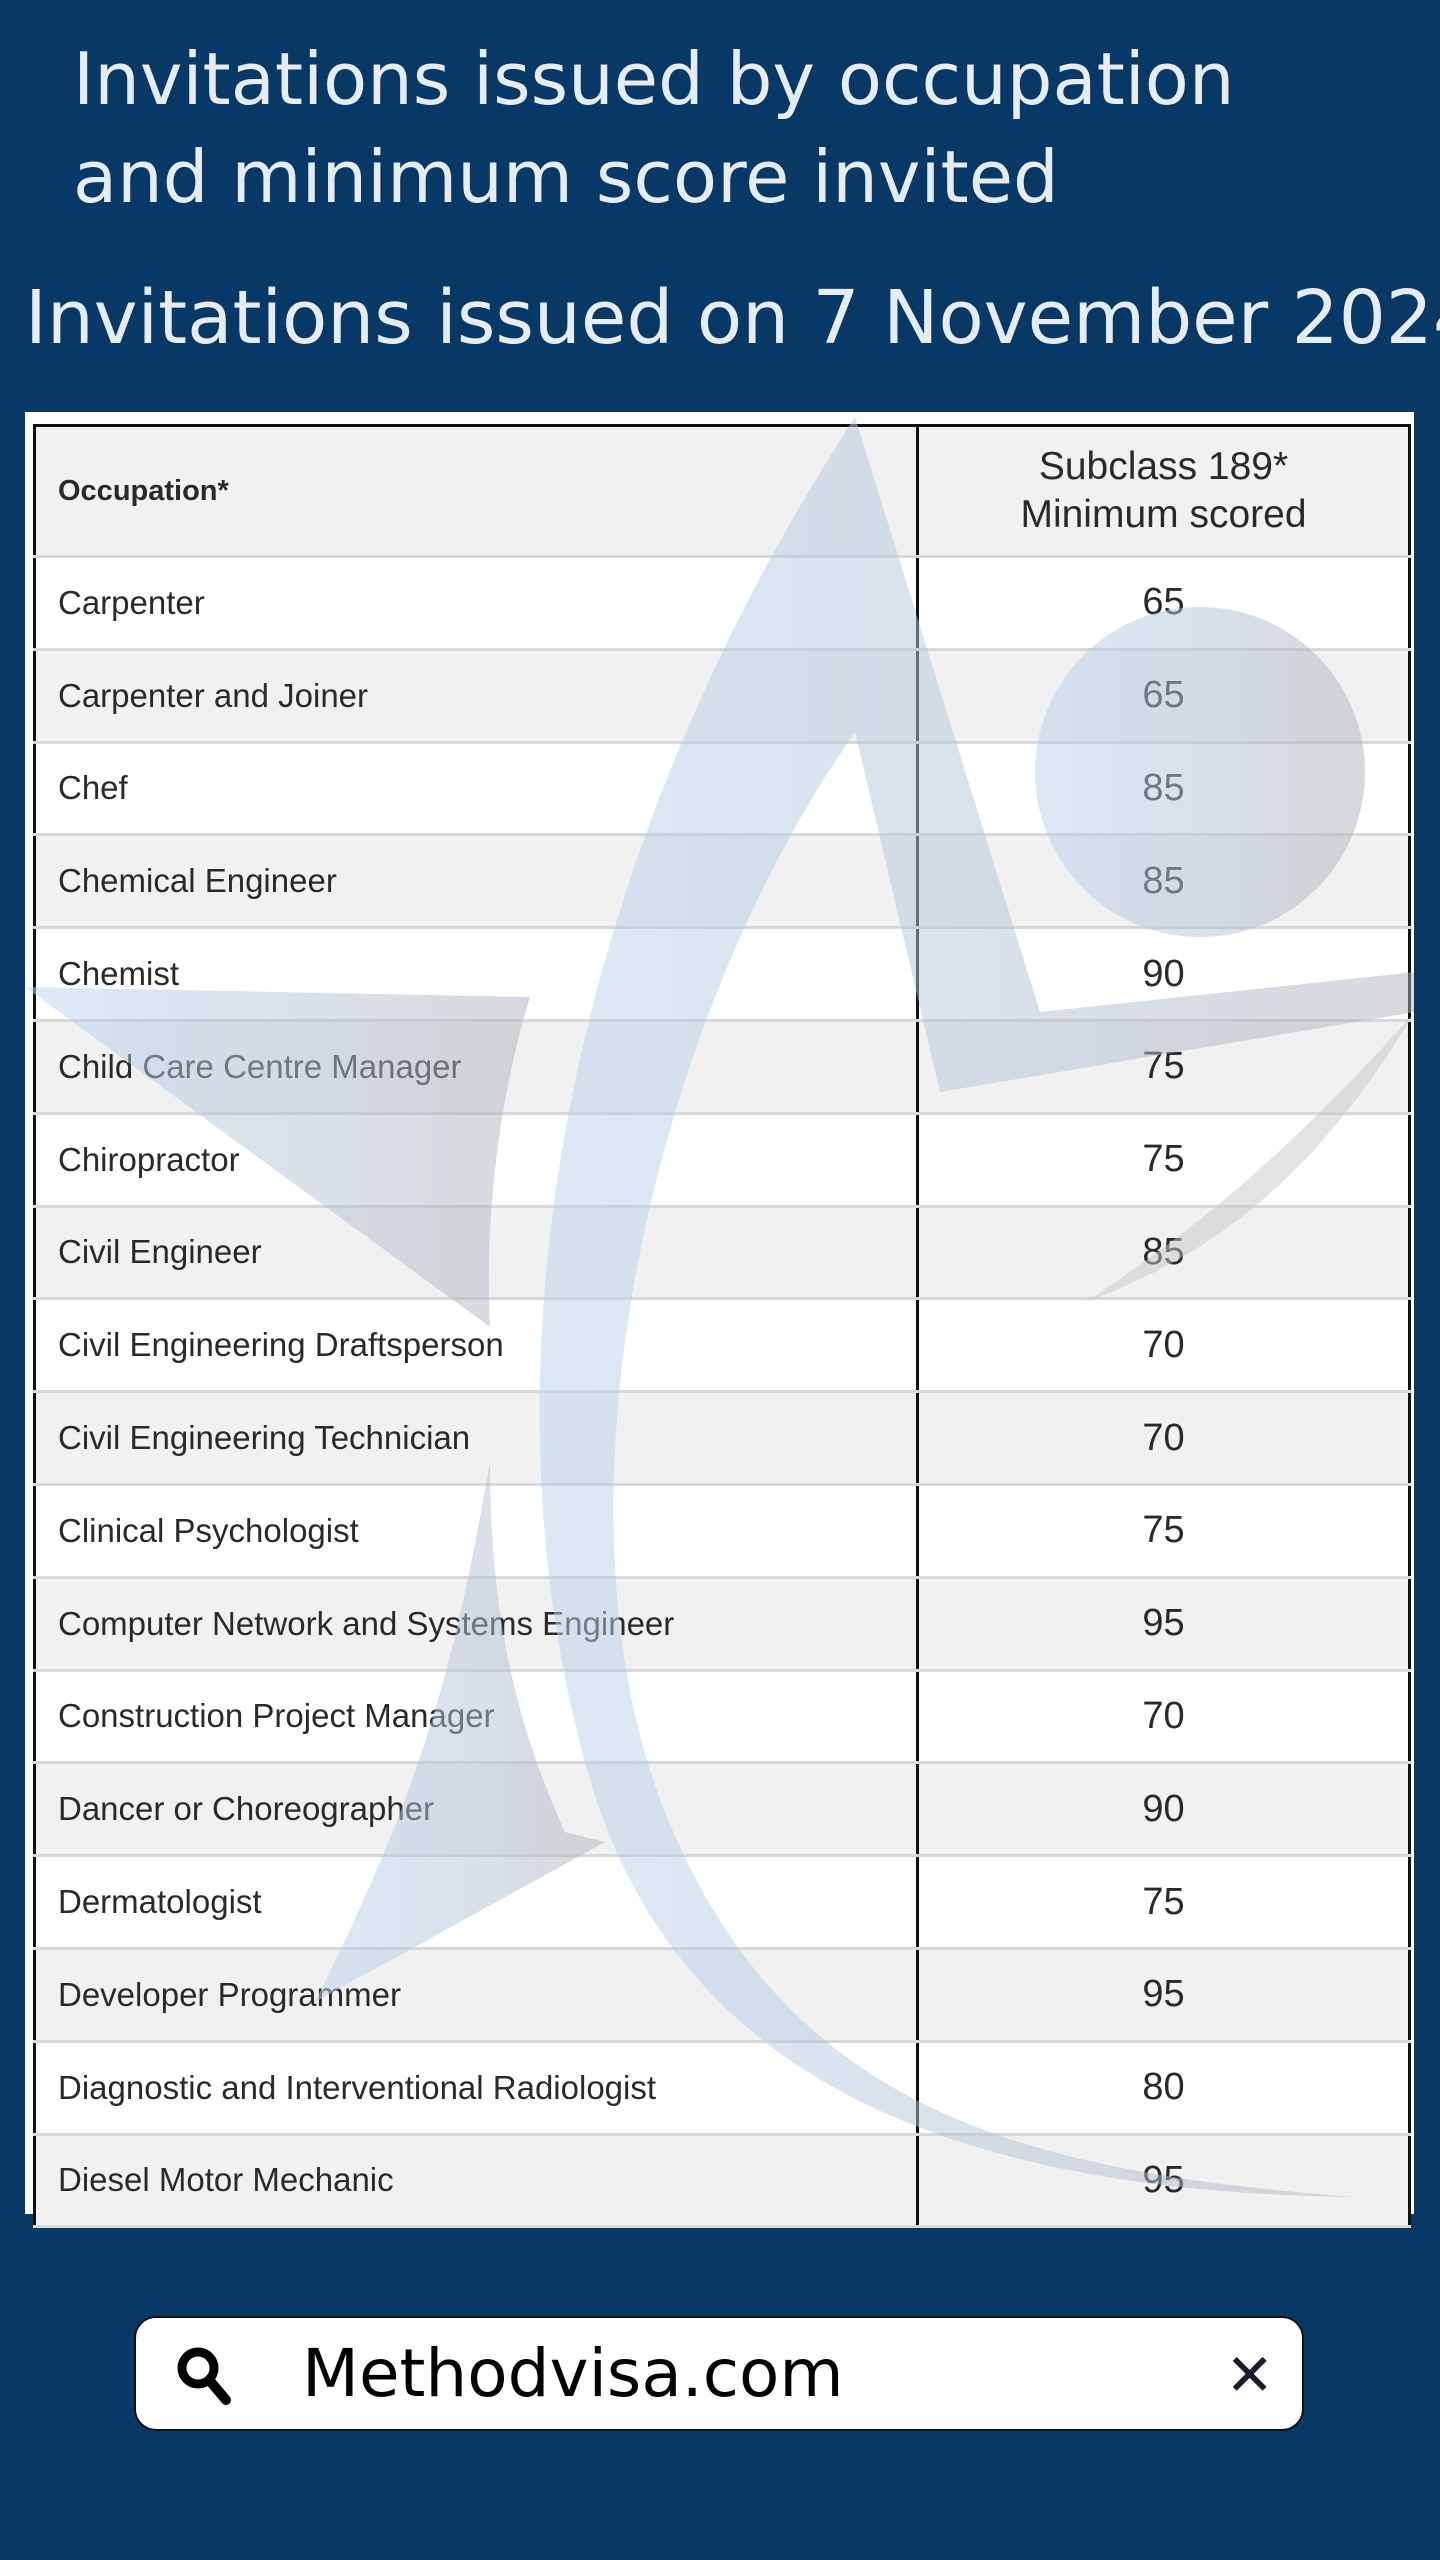 The height and width of the screenshot is (2560, 1440). Describe the element at coordinates (476, 882) in the screenshot. I see `occupation-cell: Chemical Engineer` at that location.